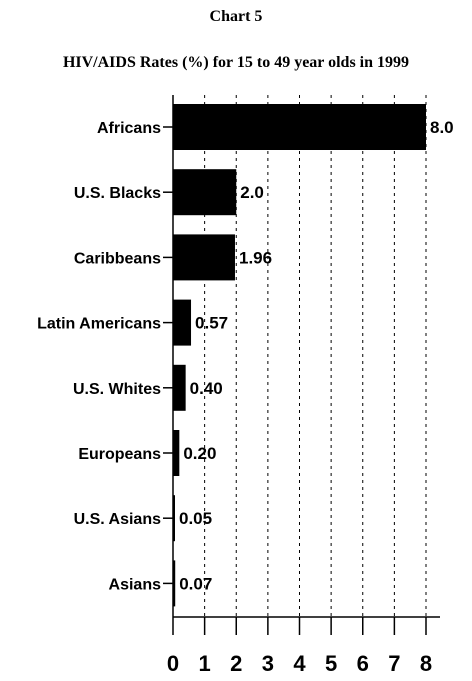 Image resolution: width=472 pixels, height=681 pixels. Describe the element at coordinates (426, 663) in the screenshot. I see `x-tick-label: 8` at that location.